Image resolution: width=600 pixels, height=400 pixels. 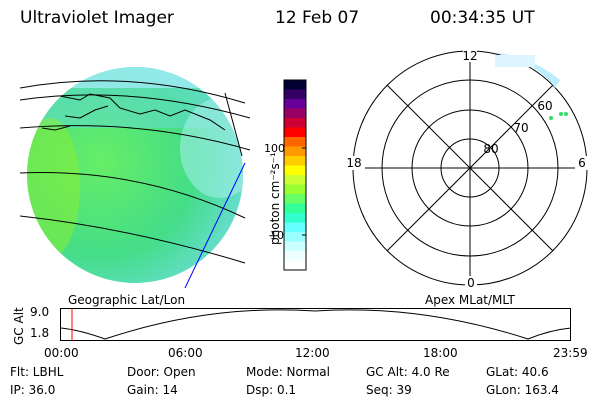 What do you see at coordinates (517, 372) in the screenshot?
I see `glat-value: GLat: 40.6` at bounding box center [517, 372].